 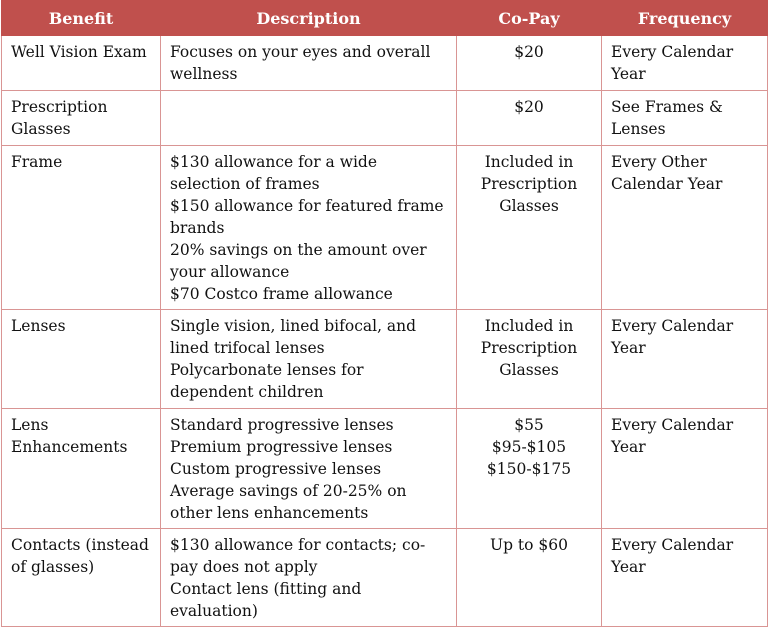 I want to click on description-cell-line: $70 Costco frame allowance, so click(x=281, y=294).